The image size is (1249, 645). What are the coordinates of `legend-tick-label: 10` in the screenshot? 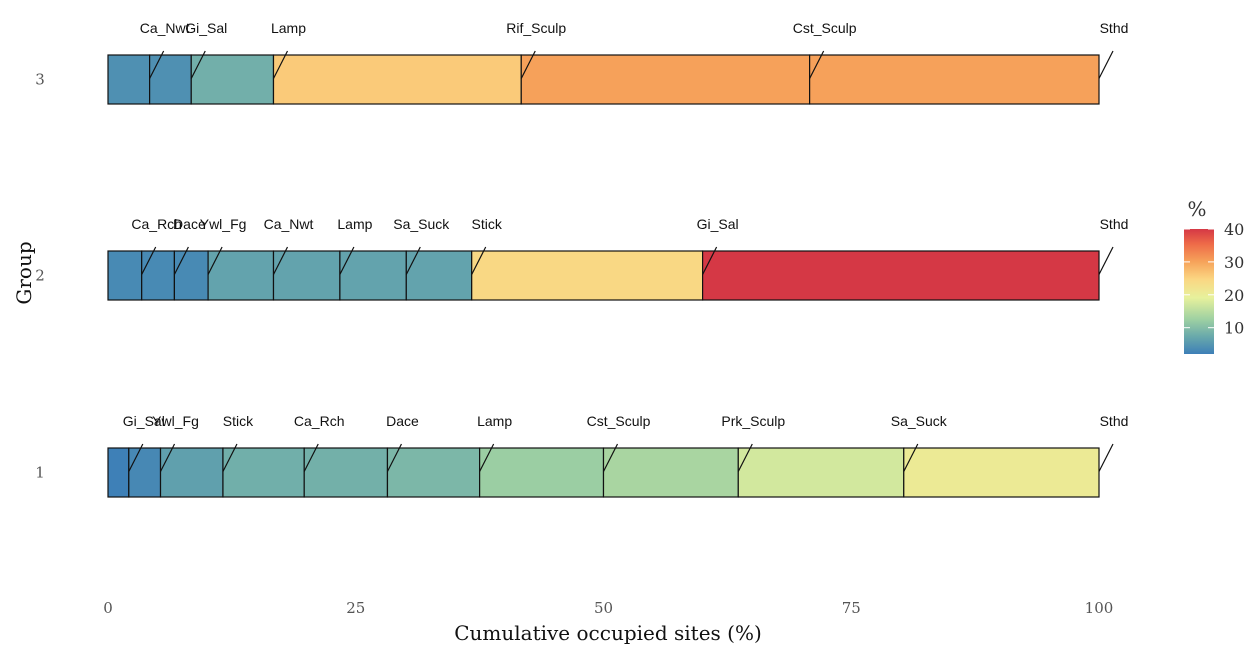 It's located at (1234, 328).